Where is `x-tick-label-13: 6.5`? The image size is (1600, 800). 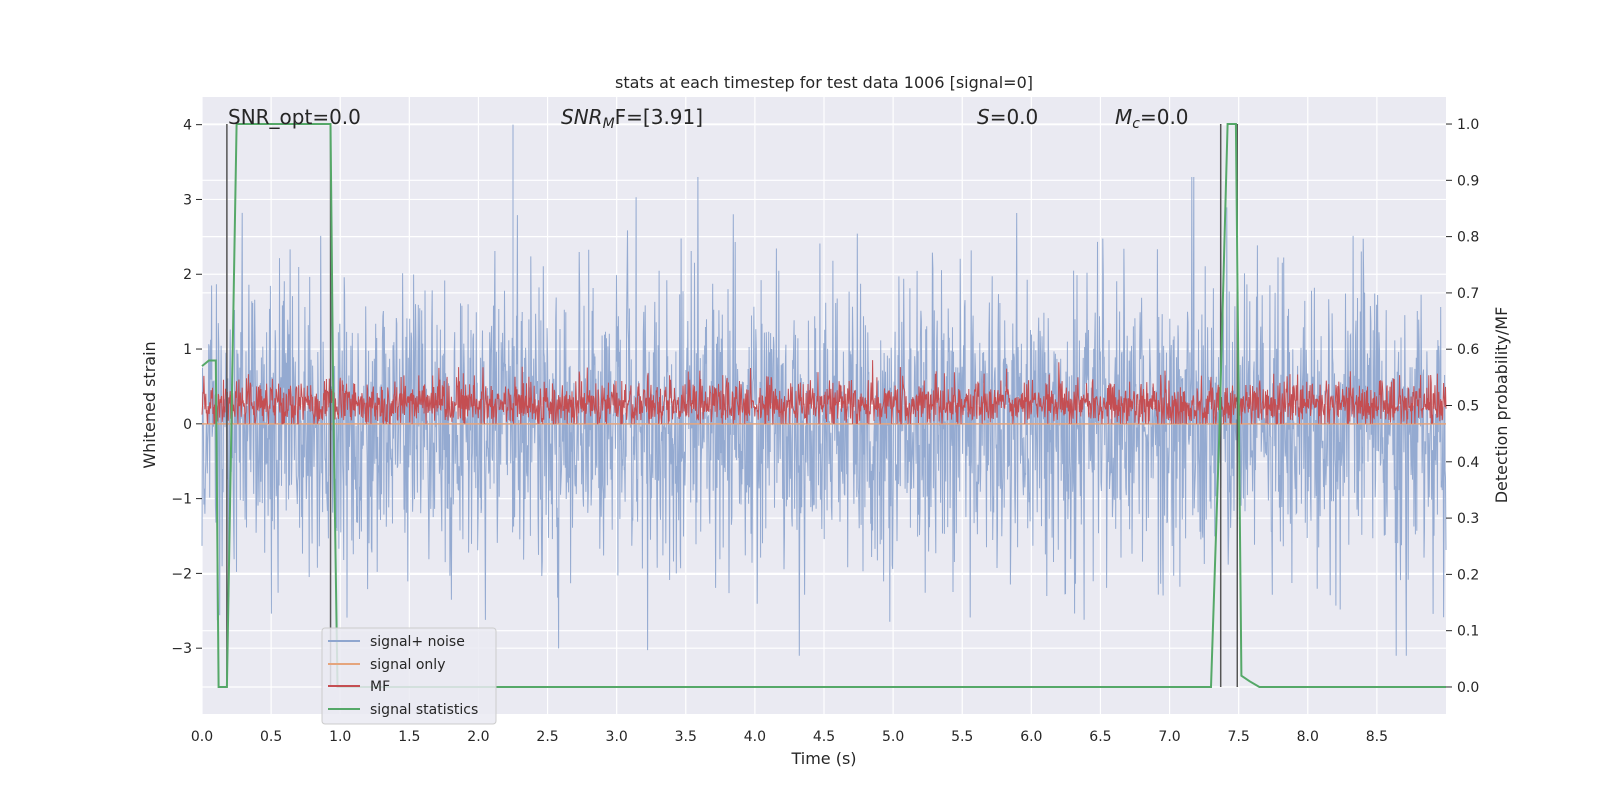
x-tick-label-13: 6.5 is located at coordinates (1100, 737).